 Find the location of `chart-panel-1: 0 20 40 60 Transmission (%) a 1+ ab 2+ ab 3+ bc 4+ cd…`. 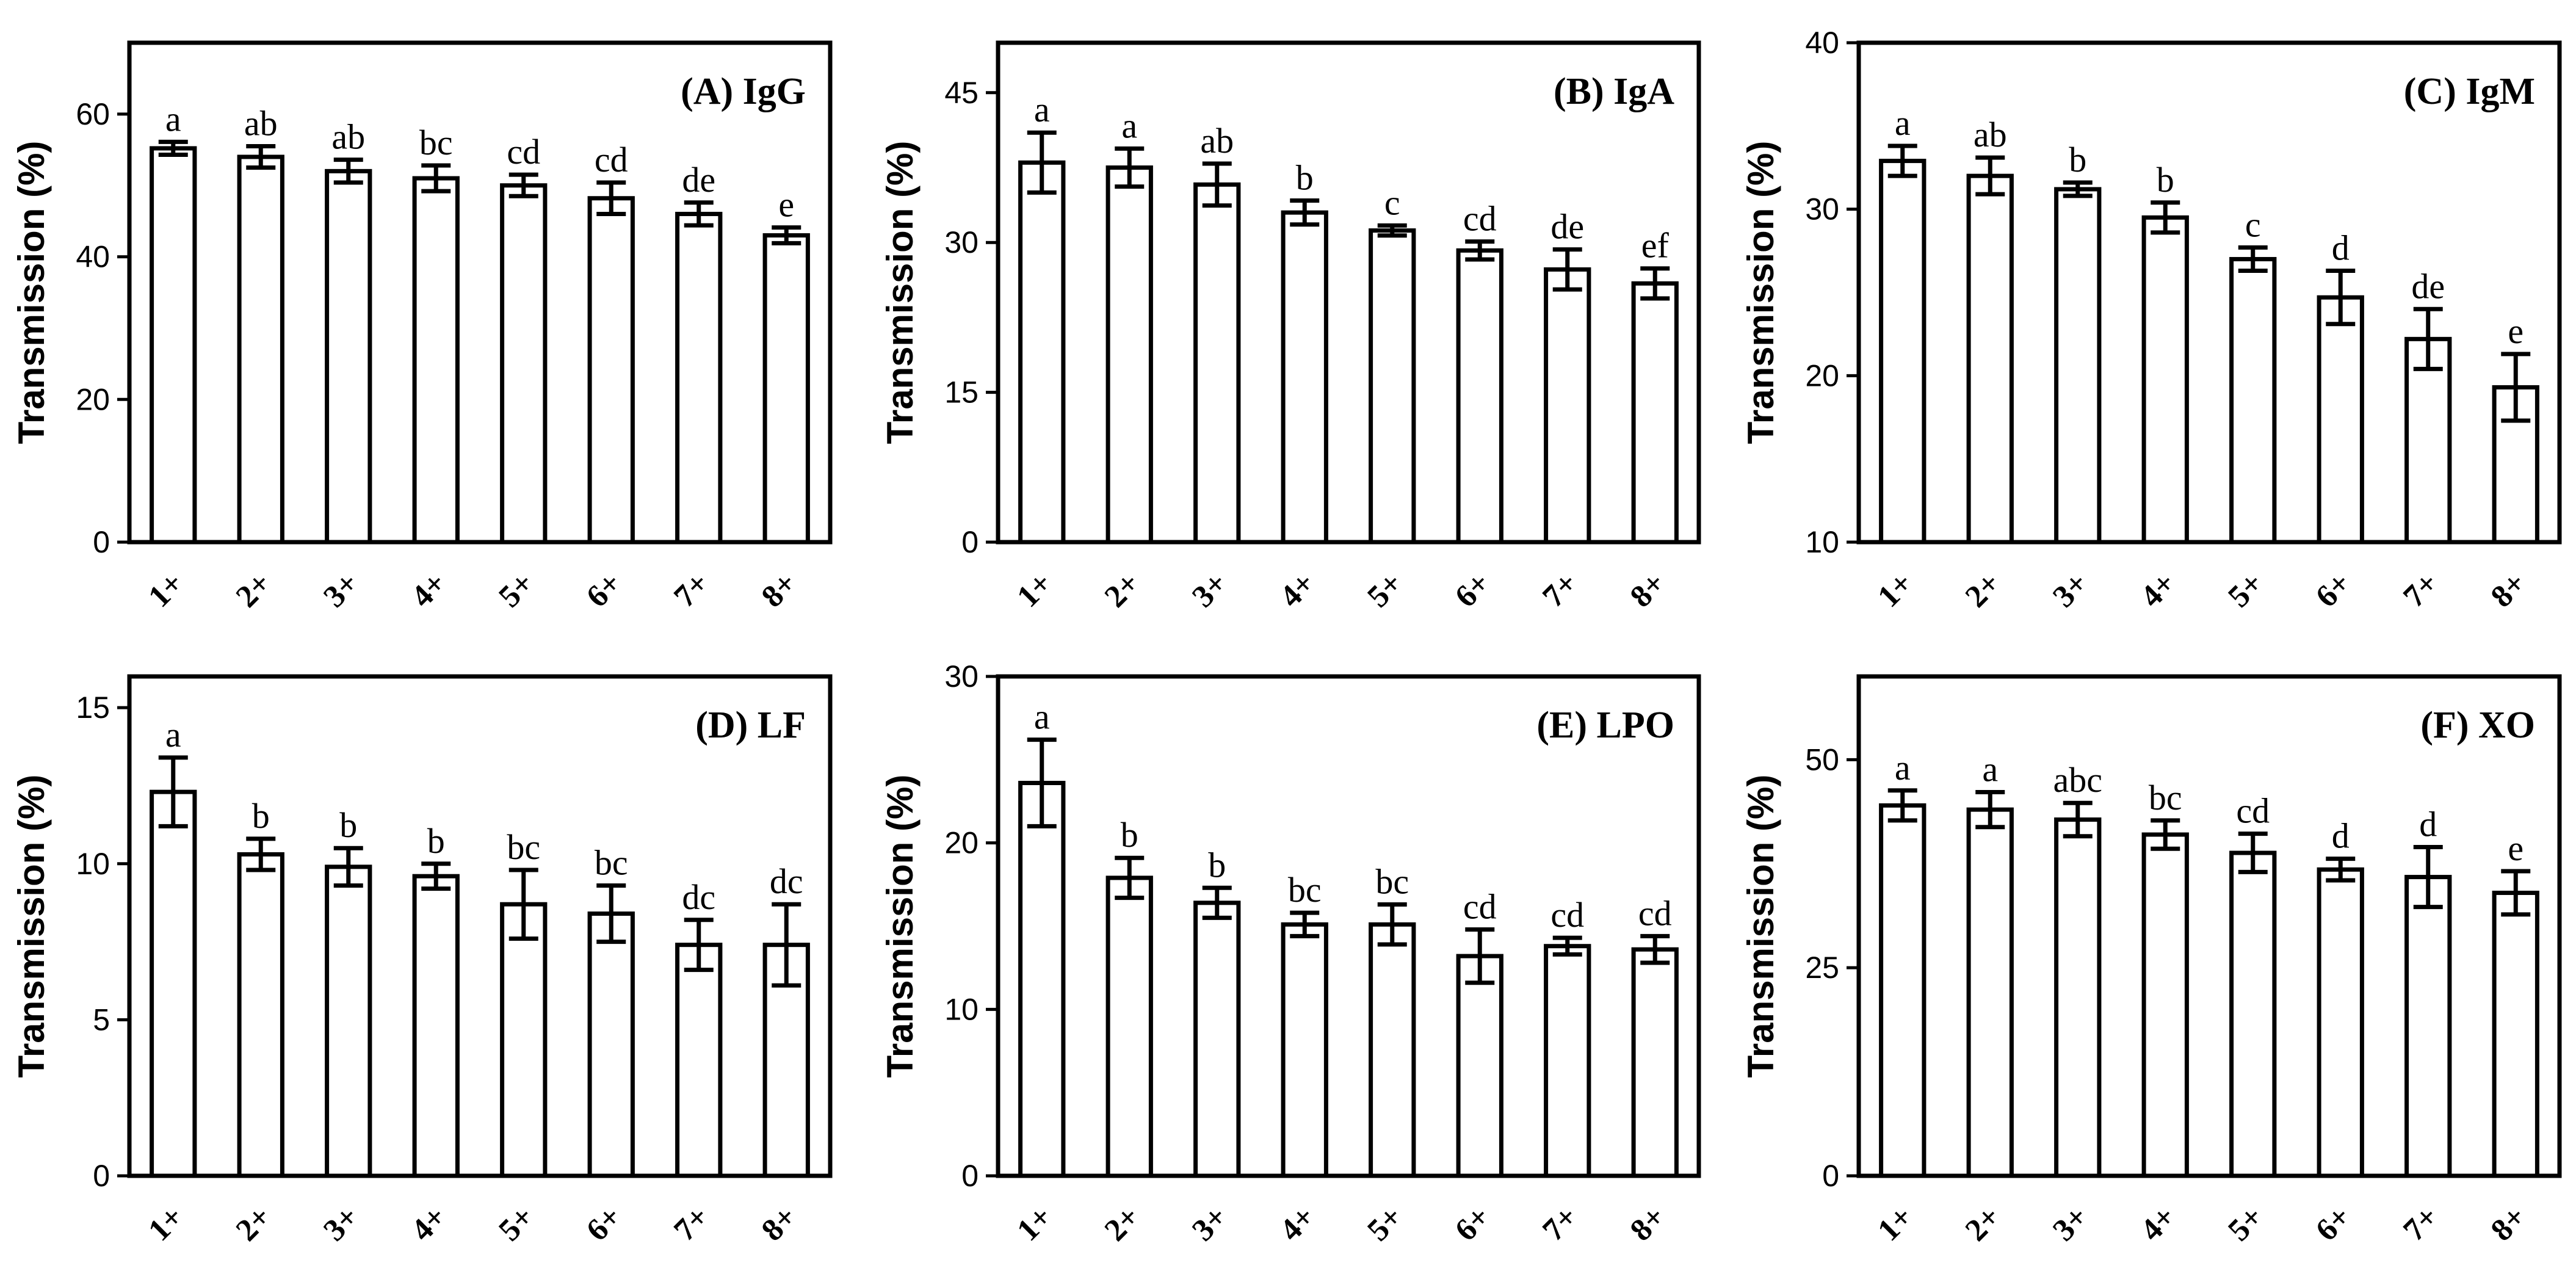

chart-panel-1: 0 20 40 60 Transmission (%) a 1+ ab 2+ ab 3+ bc 4+ cd… is located at coordinates (422, 327).